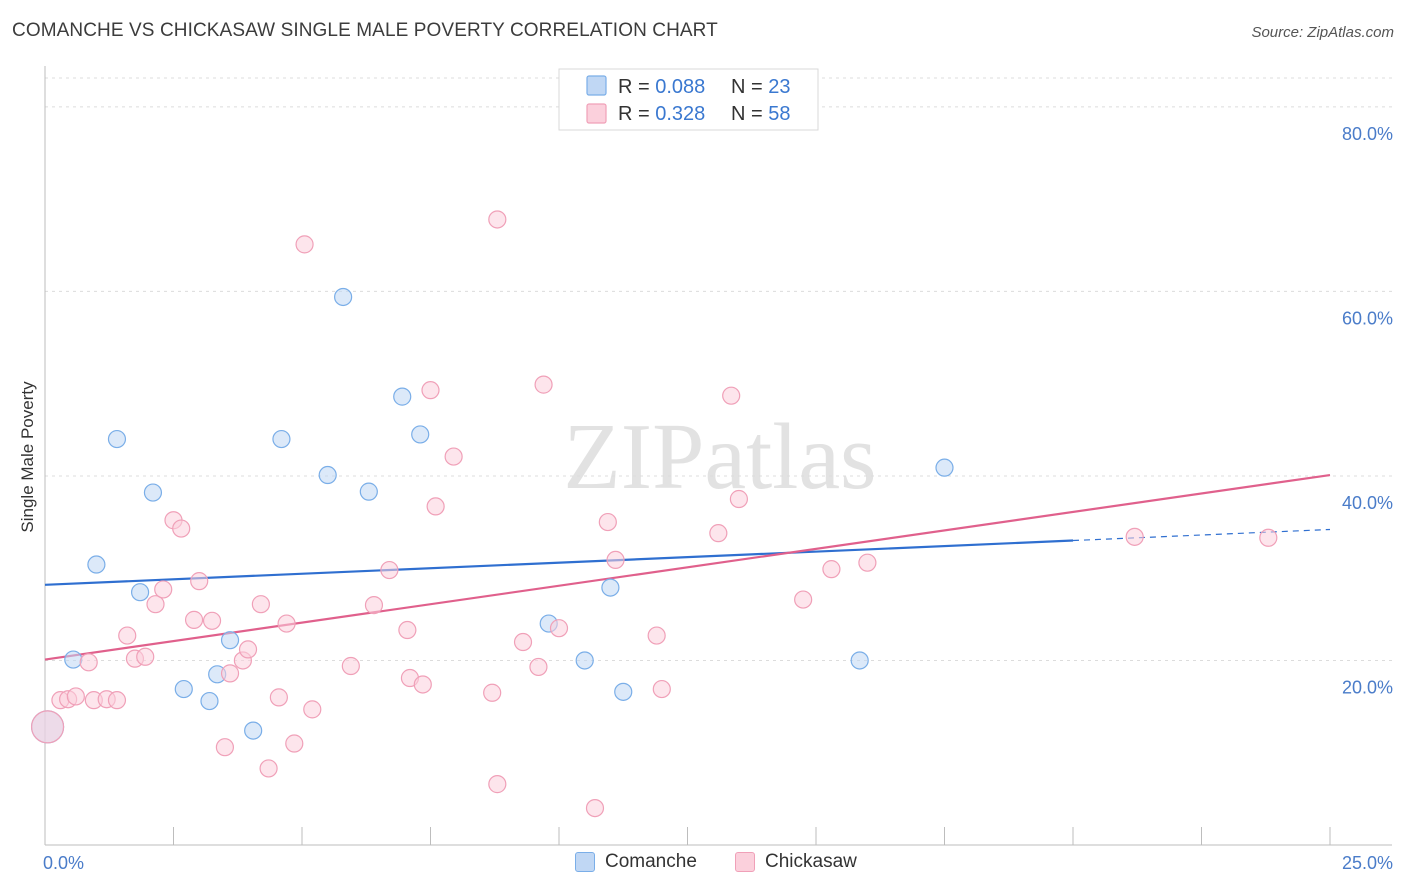  Describe the element at coordinates (1367, 863) in the screenshot. I see `x-tick-label-end: 25.0%` at that location.